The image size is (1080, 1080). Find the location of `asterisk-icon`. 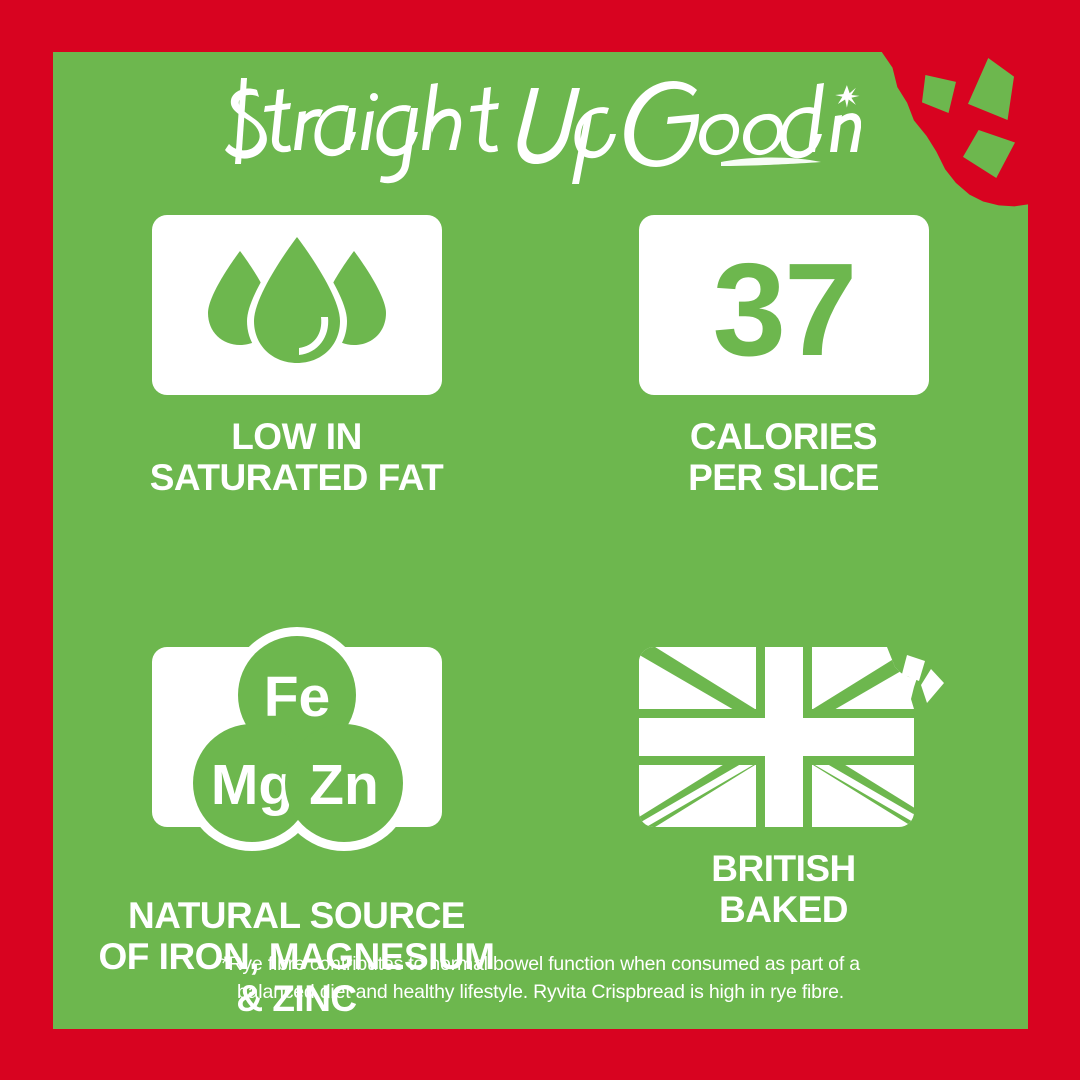

asterisk-icon is located at coordinates (846, 96).